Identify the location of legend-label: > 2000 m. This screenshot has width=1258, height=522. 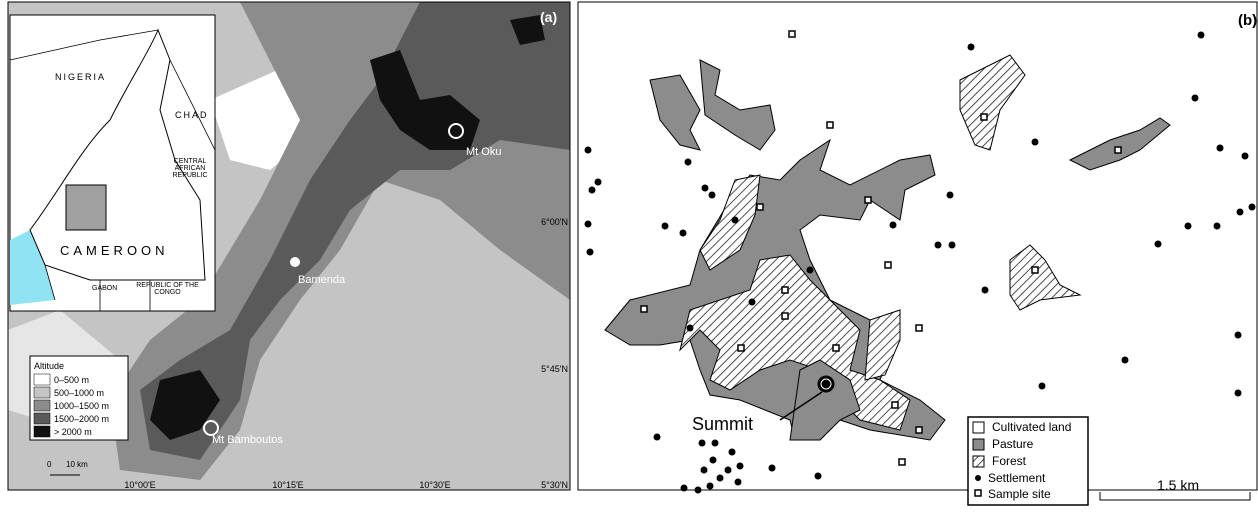
(73, 432).